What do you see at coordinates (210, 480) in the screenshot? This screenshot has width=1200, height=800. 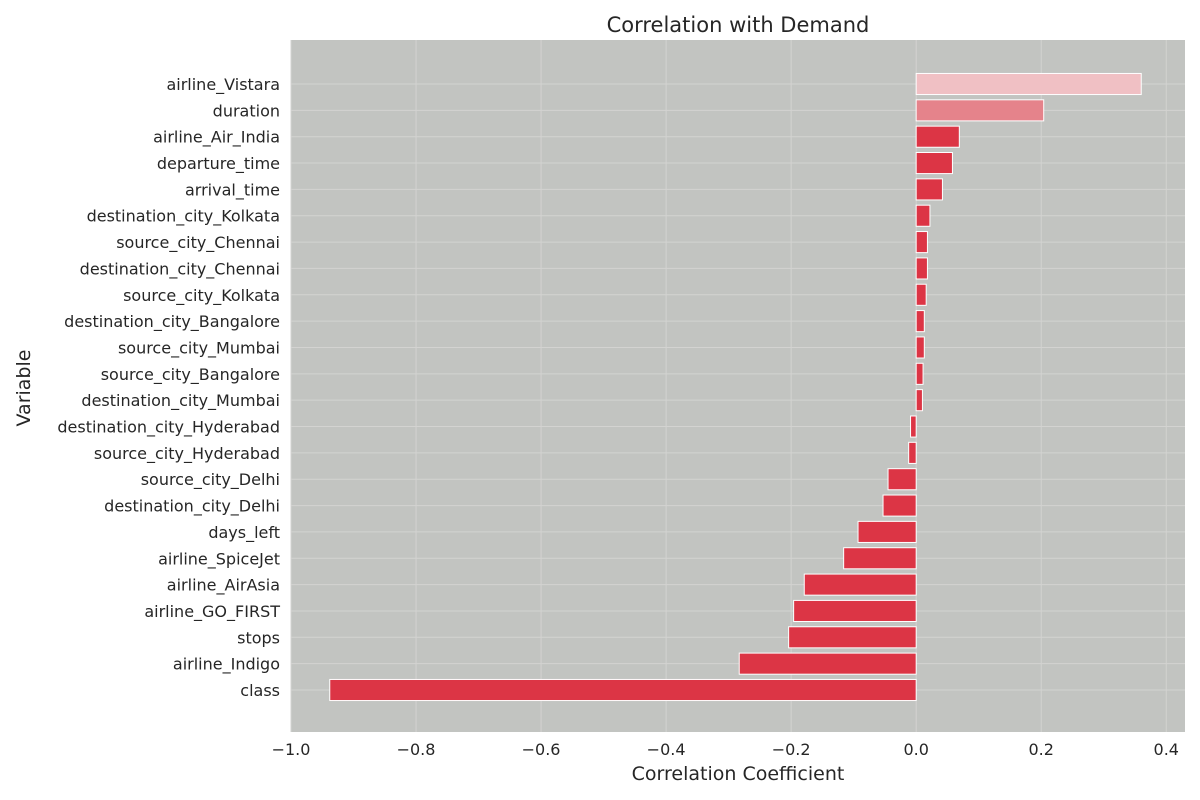 I see `category-label: source_city_Delhi` at bounding box center [210, 480].